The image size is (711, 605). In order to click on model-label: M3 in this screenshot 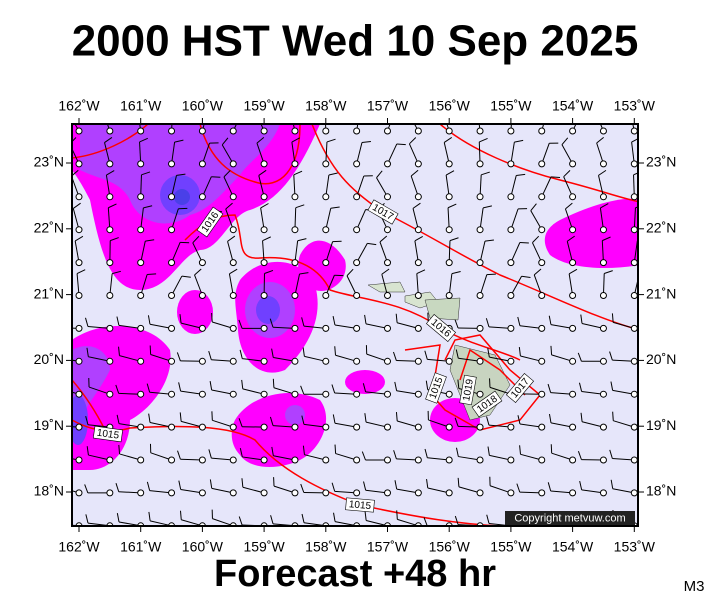, I will do `click(694, 586)`.